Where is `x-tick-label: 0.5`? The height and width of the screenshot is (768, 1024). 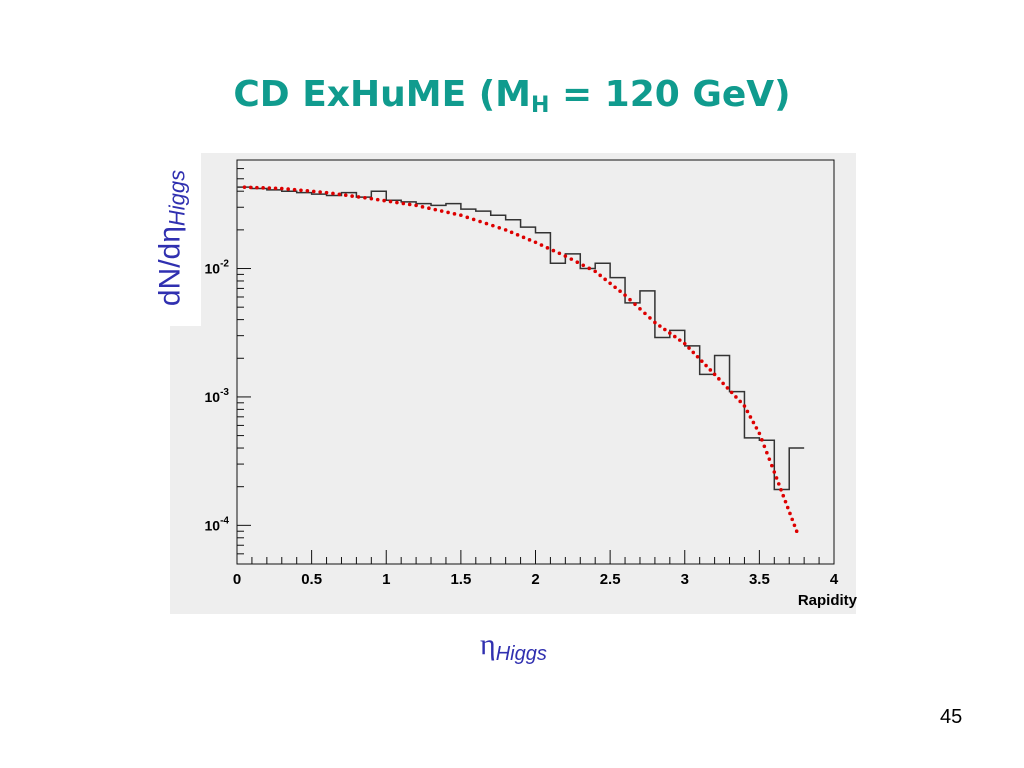 x-tick-label: 0.5 is located at coordinates (311, 579).